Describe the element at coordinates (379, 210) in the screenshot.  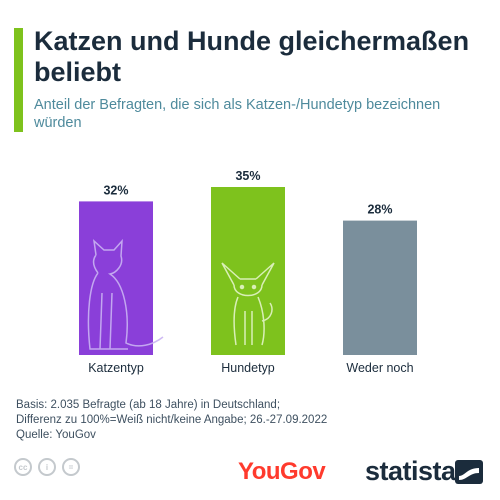
I see `data-label: 28%` at that location.